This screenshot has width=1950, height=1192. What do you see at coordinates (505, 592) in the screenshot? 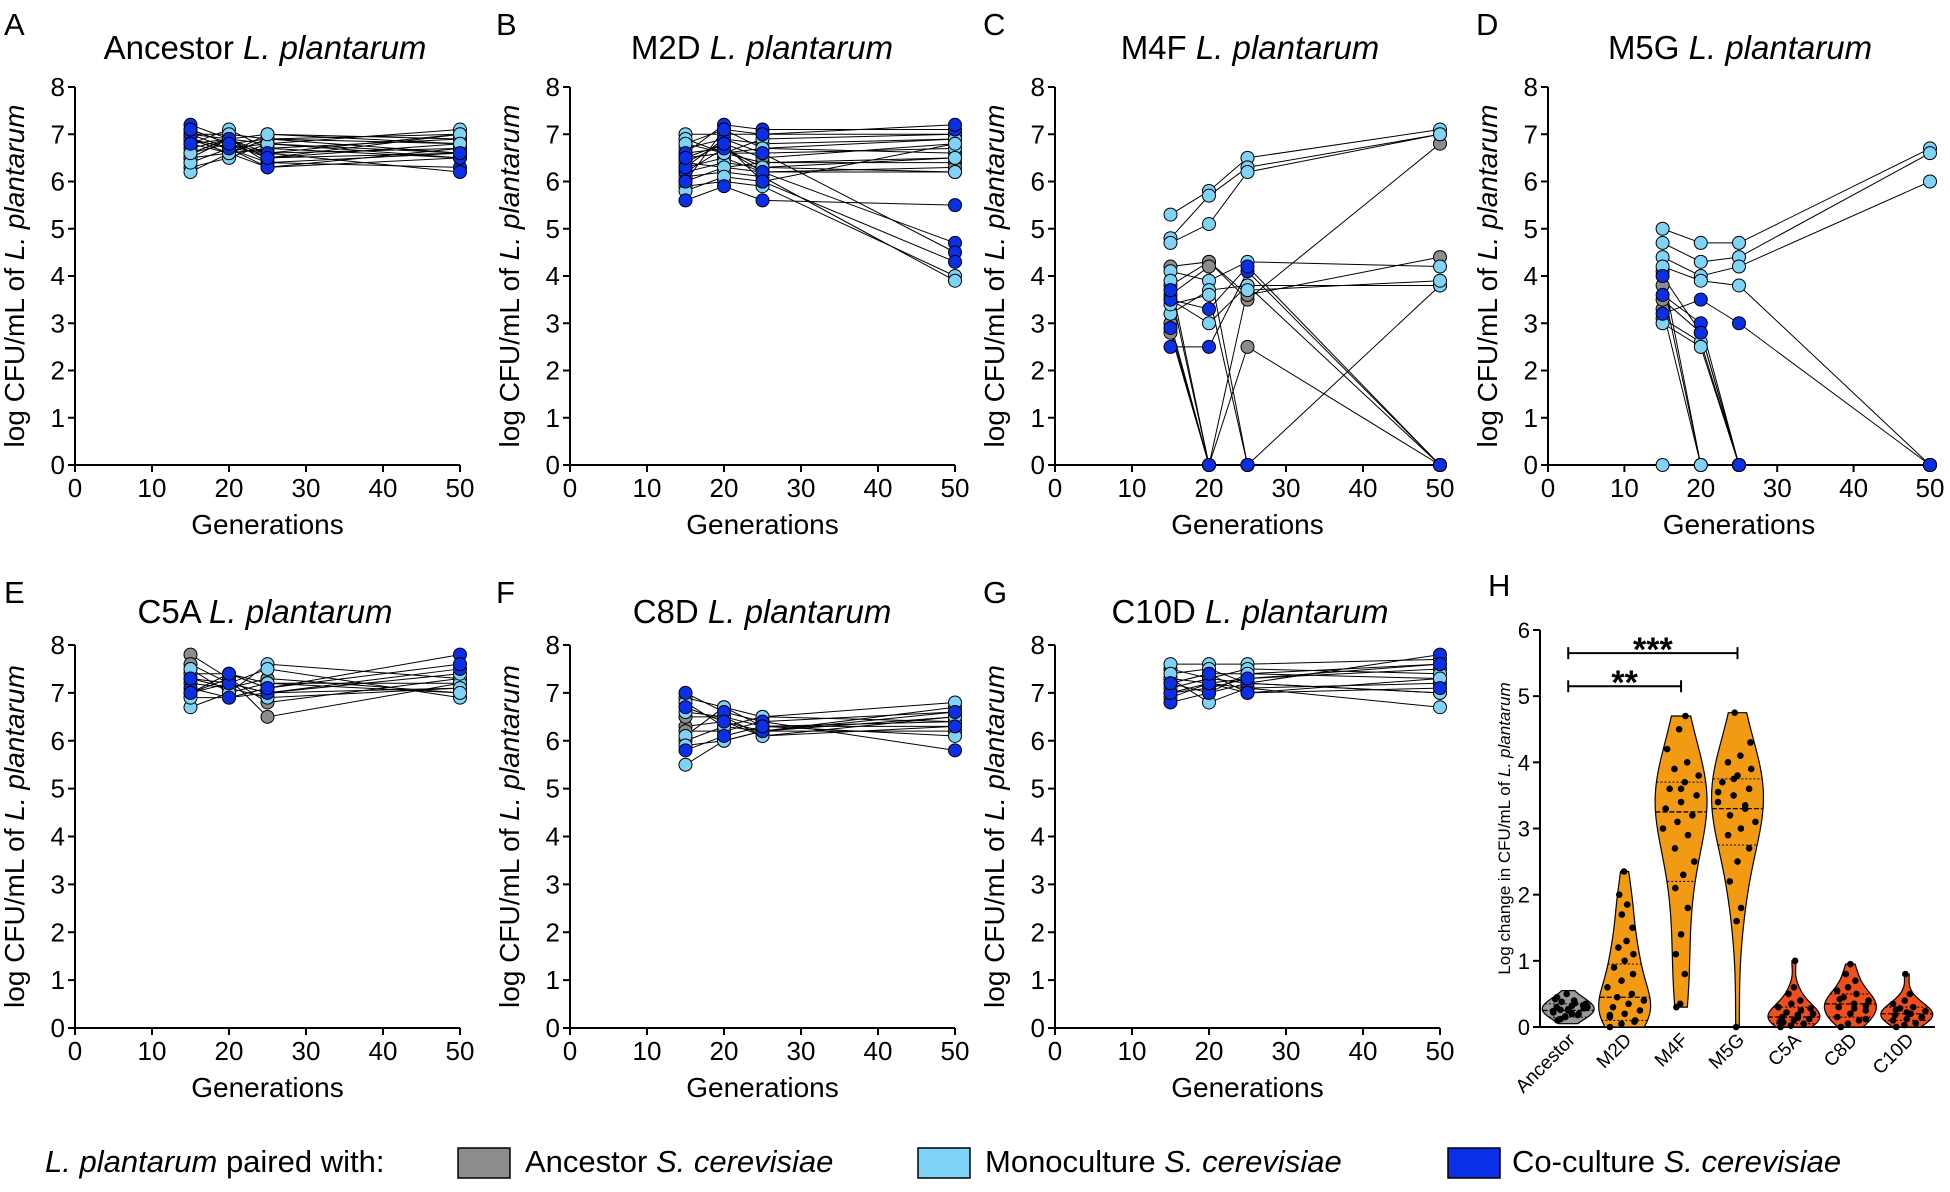
I see `panel-label: F` at bounding box center [505, 592].